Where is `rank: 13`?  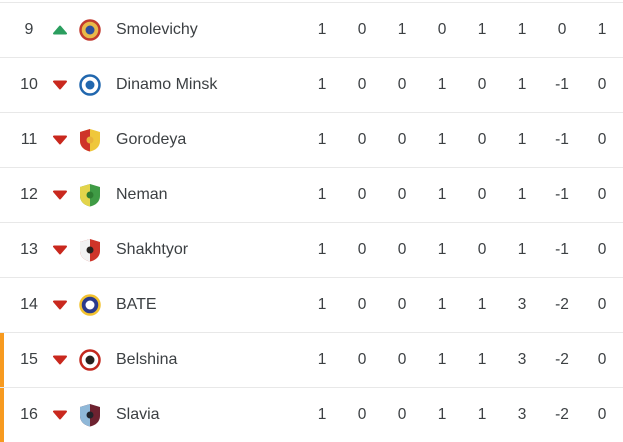
rank: 13 is located at coordinates (29, 249).